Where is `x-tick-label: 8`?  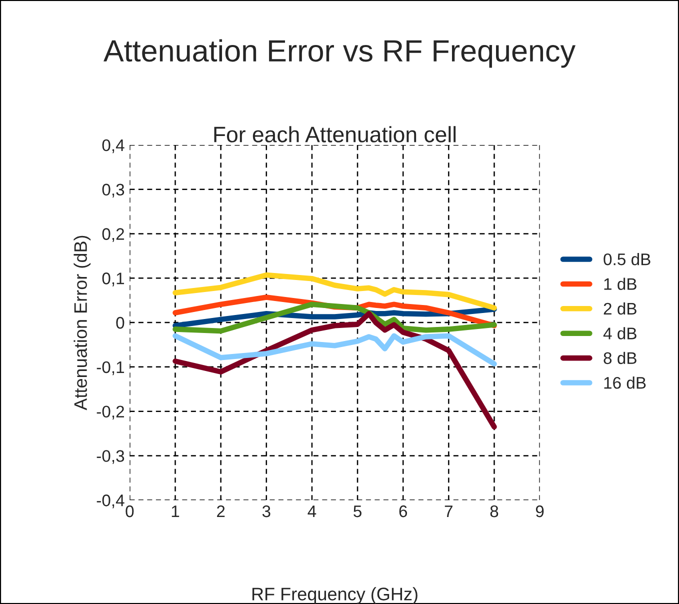
x-tick-label: 8 is located at coordinates (494, 511).